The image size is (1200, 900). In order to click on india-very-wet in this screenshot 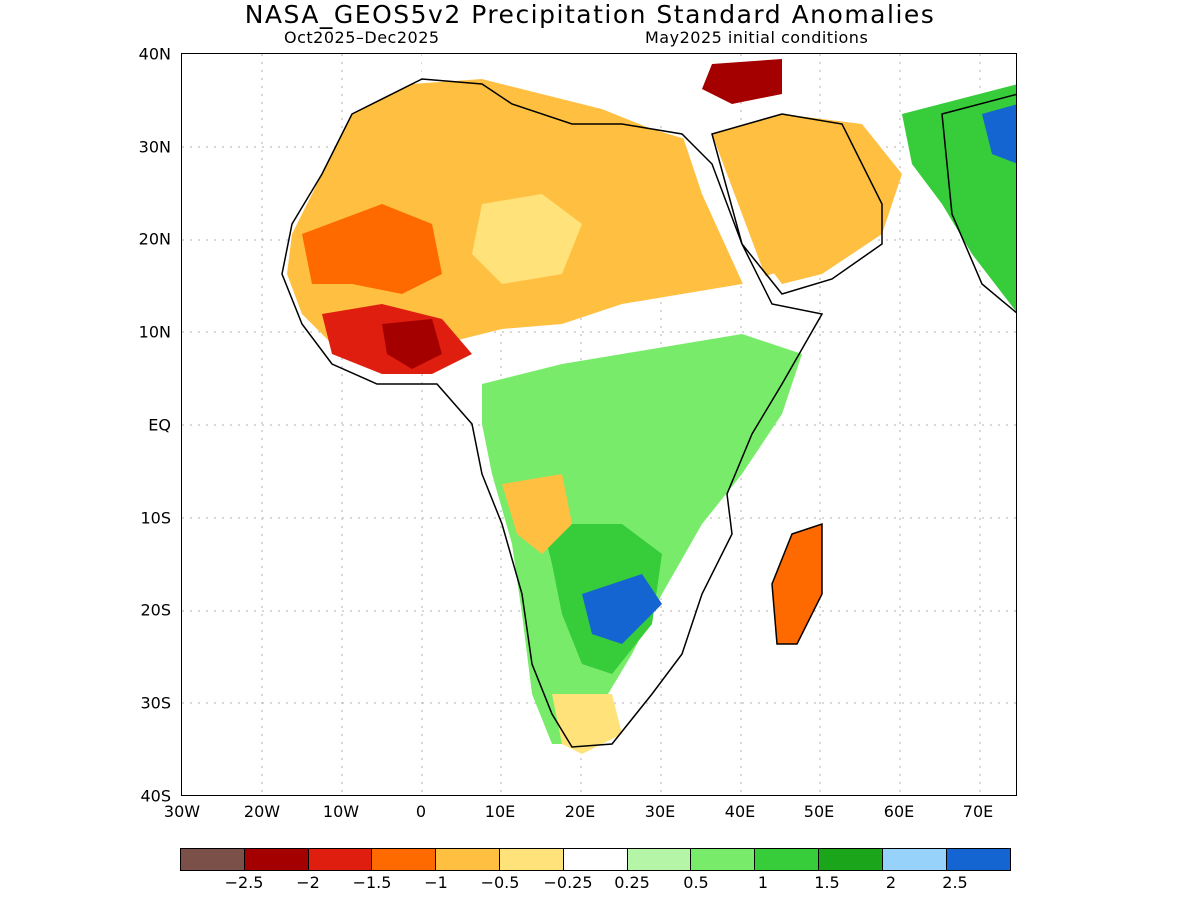, I will do `click(999, 134)`.